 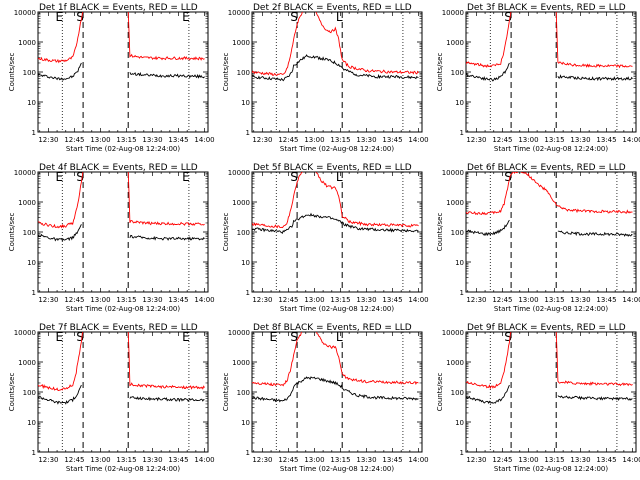 I want to click on panel-title: Det 4f BLACK = Events, RED = LLD, so click(x=118, y=168).